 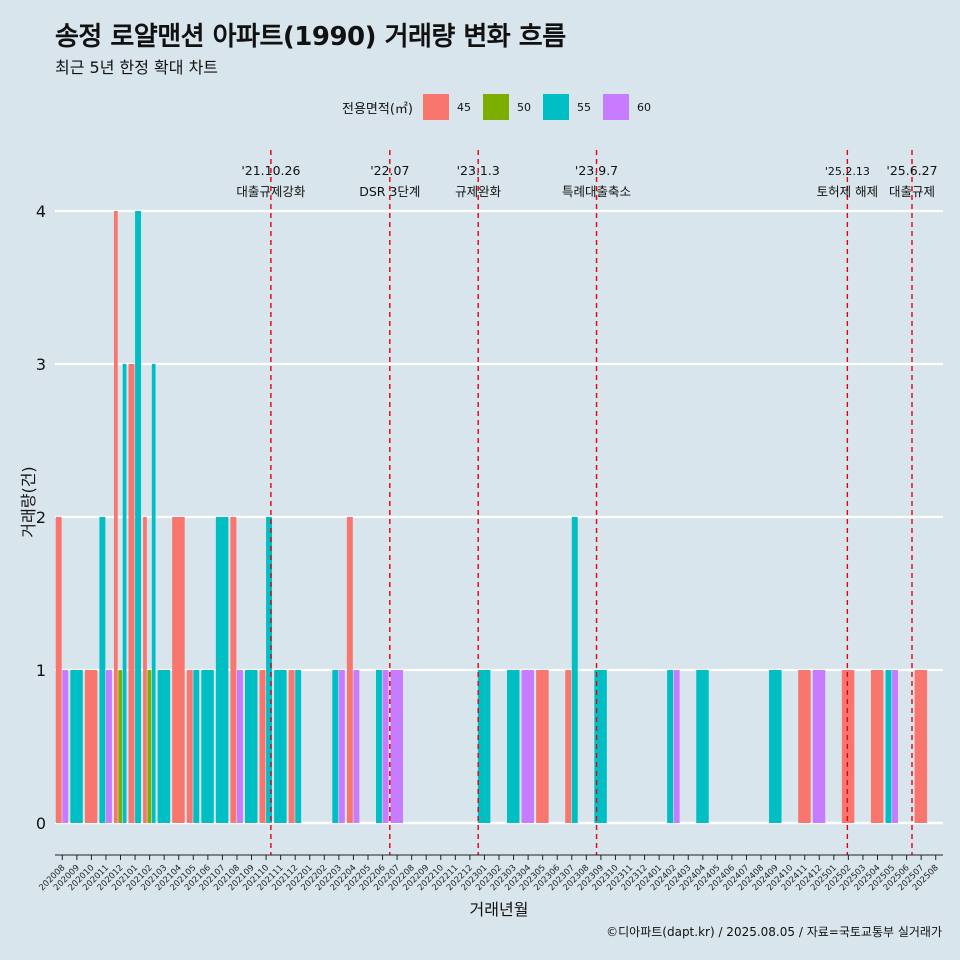 What do you see at coordinates (847, 171) in the screenshot?
I see `event-date-label: '25.2.13` at bounding box center [847, 171].